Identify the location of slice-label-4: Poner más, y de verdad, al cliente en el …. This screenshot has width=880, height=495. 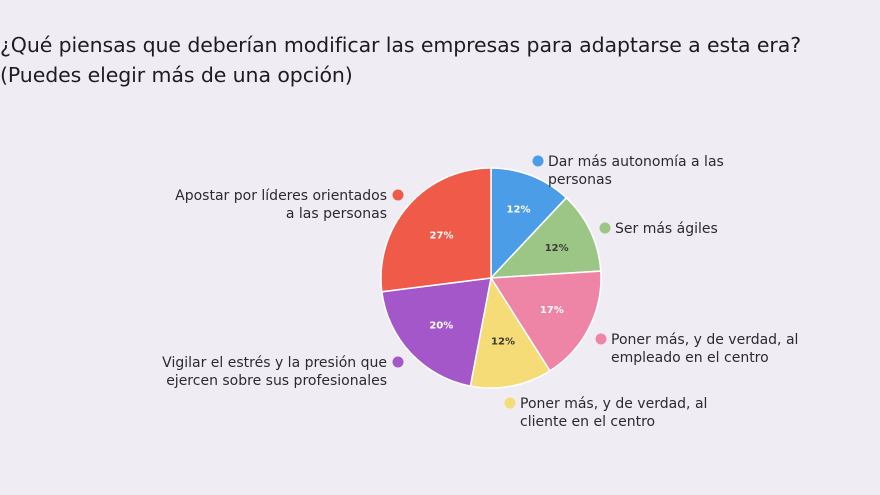
(613, 413).